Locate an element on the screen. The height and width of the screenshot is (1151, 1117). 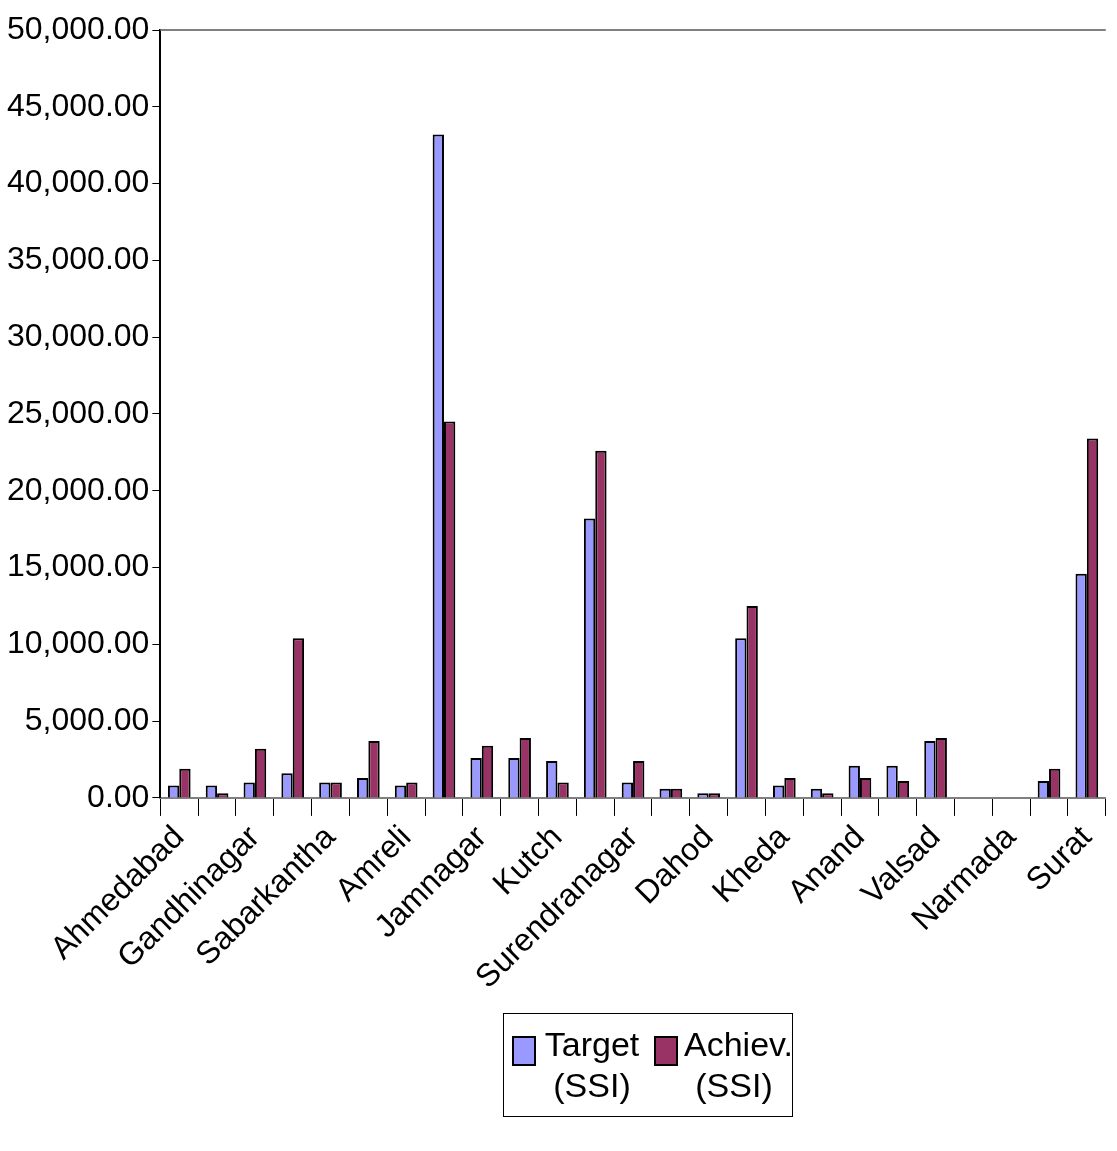
y-tick-label: 50,000.00 is located at coordinates (78, 27).